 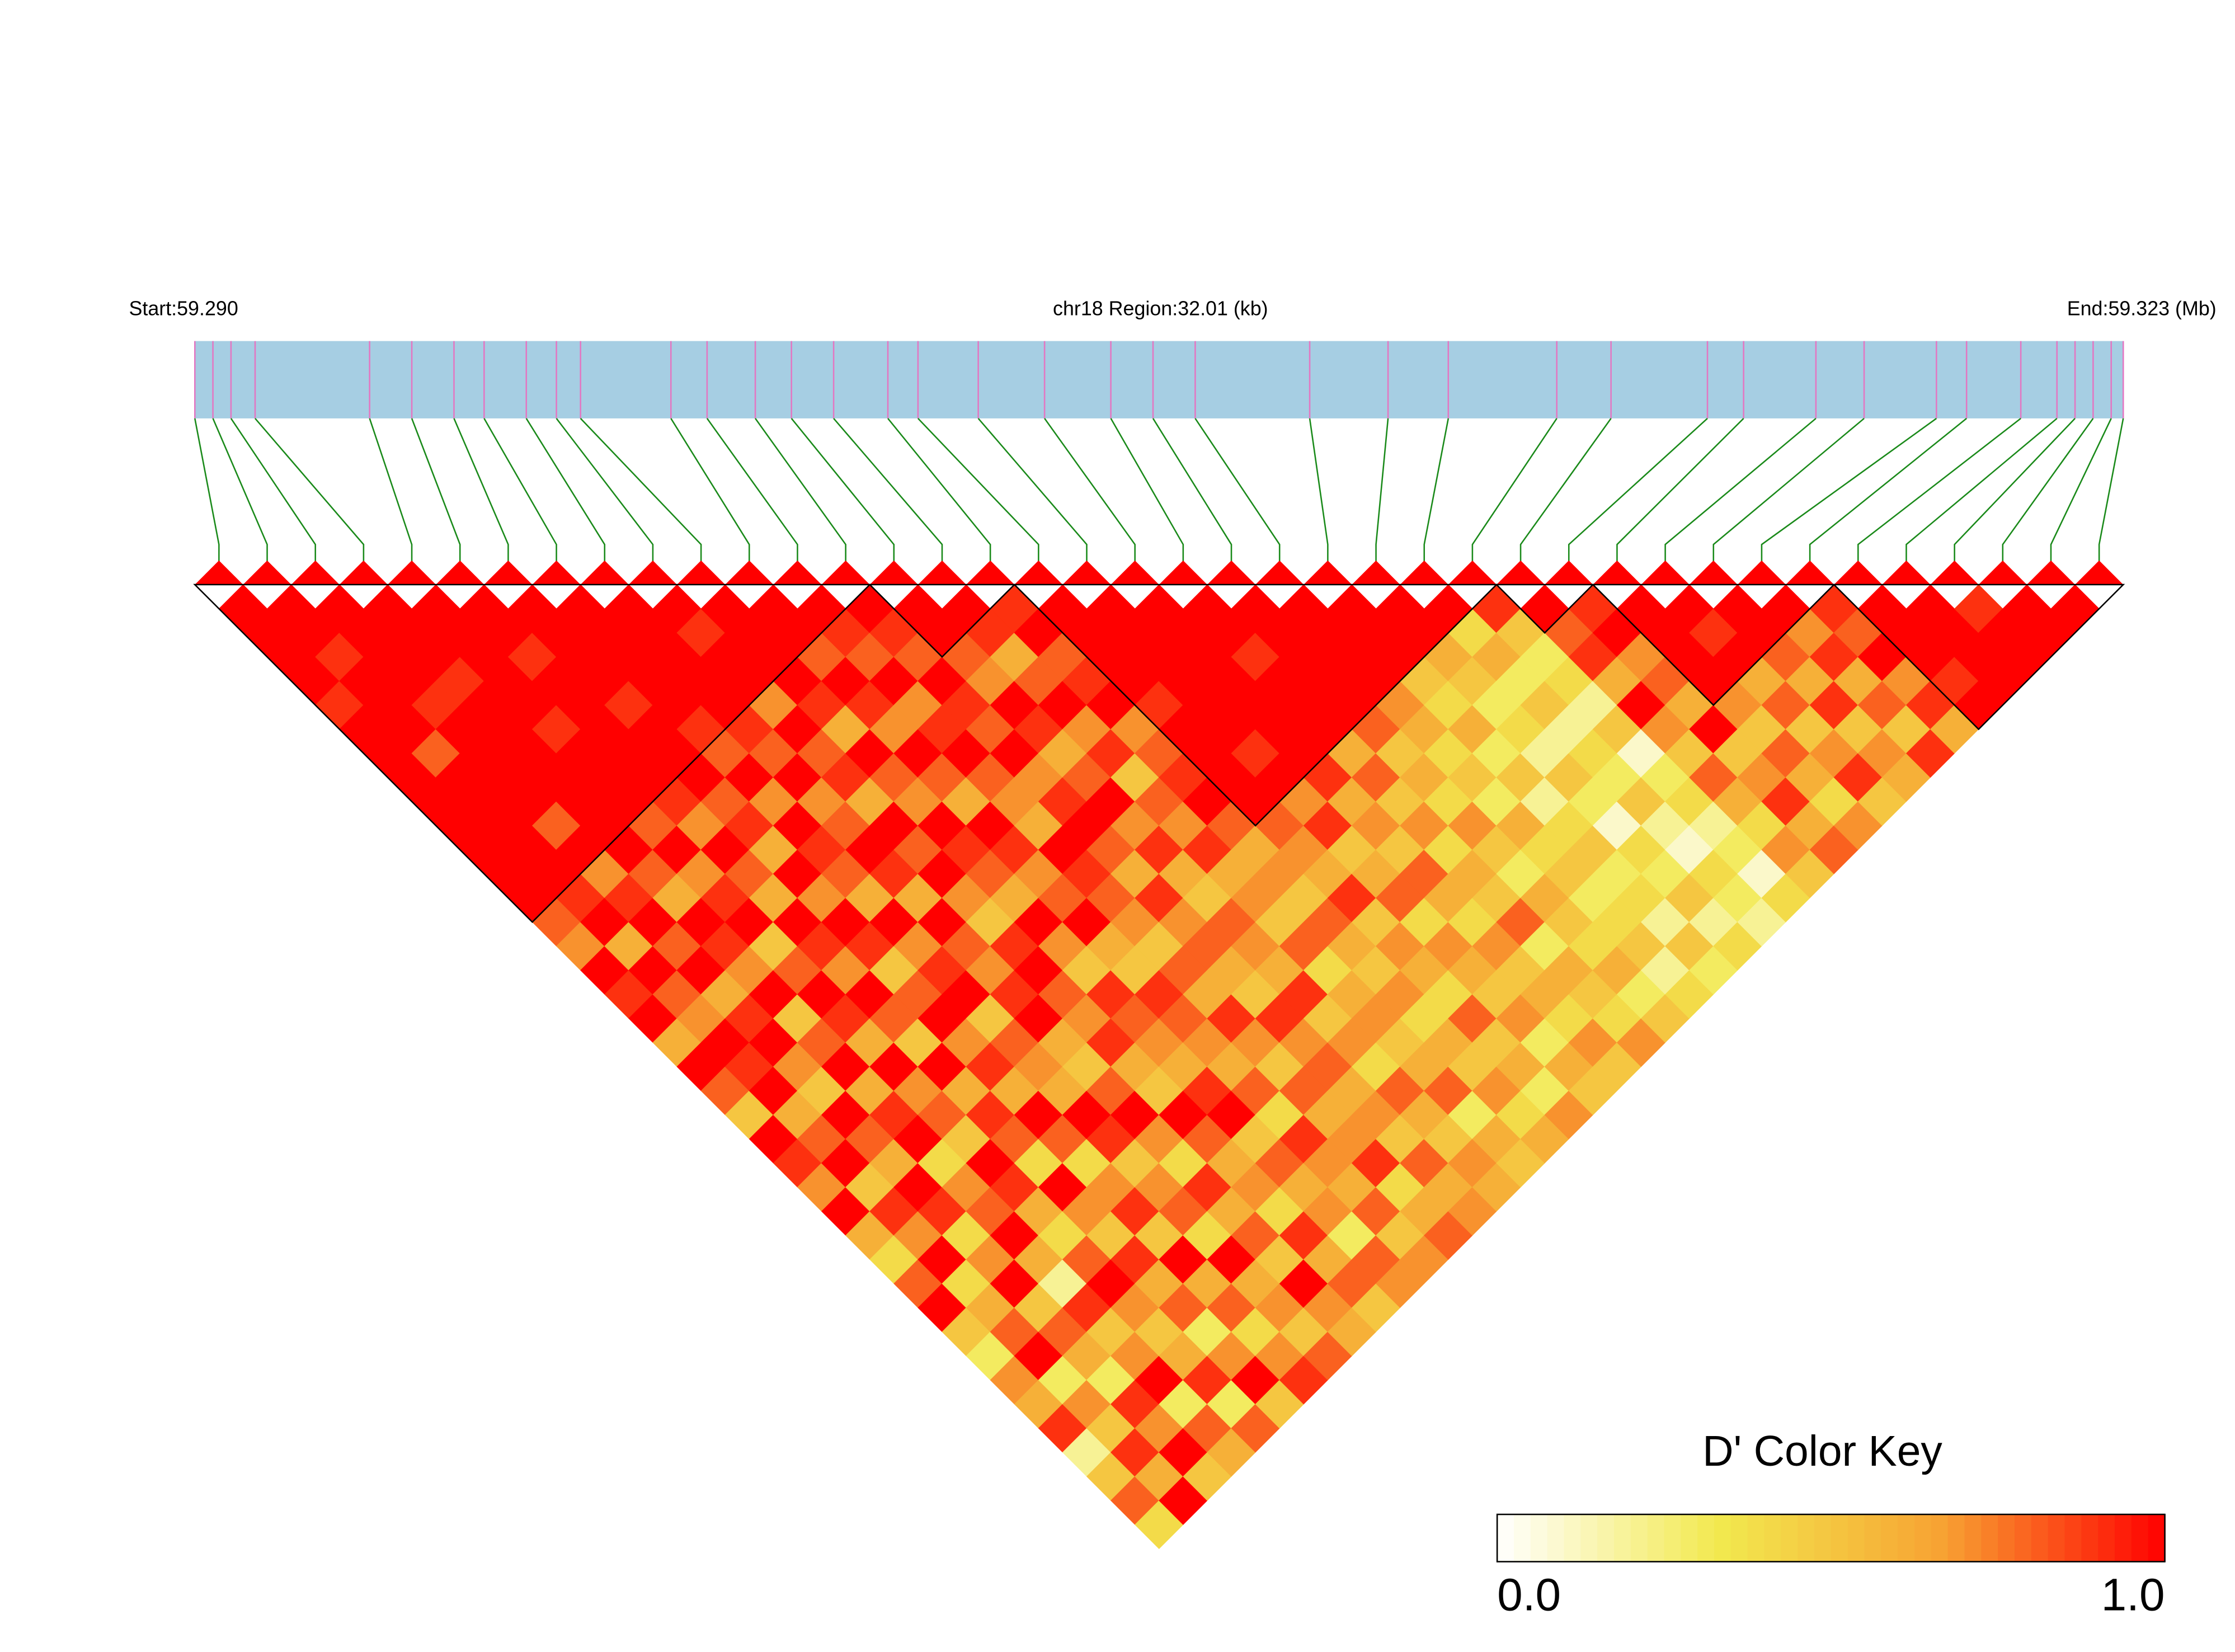 I want to click on end-label: End:59.323 (Mb), so click(x=2142, y=309).